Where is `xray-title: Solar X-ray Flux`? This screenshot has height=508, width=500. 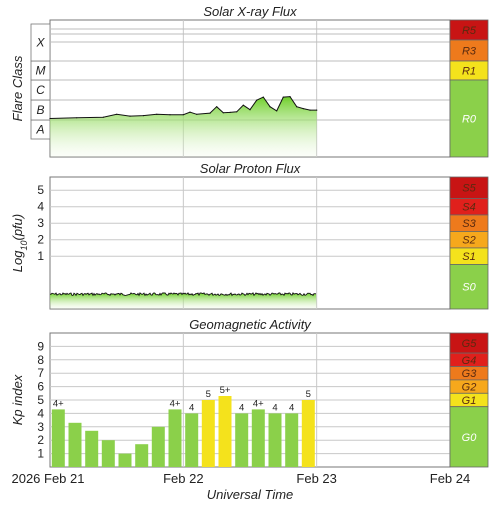
xray-title: Solar X-ray Flux is located at coordinates (250, 11).